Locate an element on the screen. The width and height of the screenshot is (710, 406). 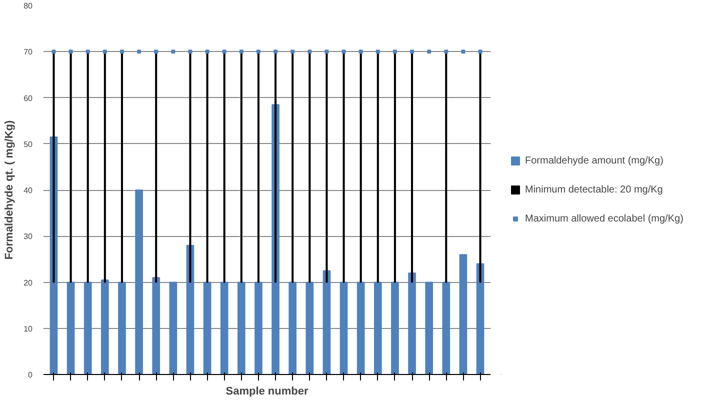
x-axis-title: Sample number is located at coordinates (267, 392).